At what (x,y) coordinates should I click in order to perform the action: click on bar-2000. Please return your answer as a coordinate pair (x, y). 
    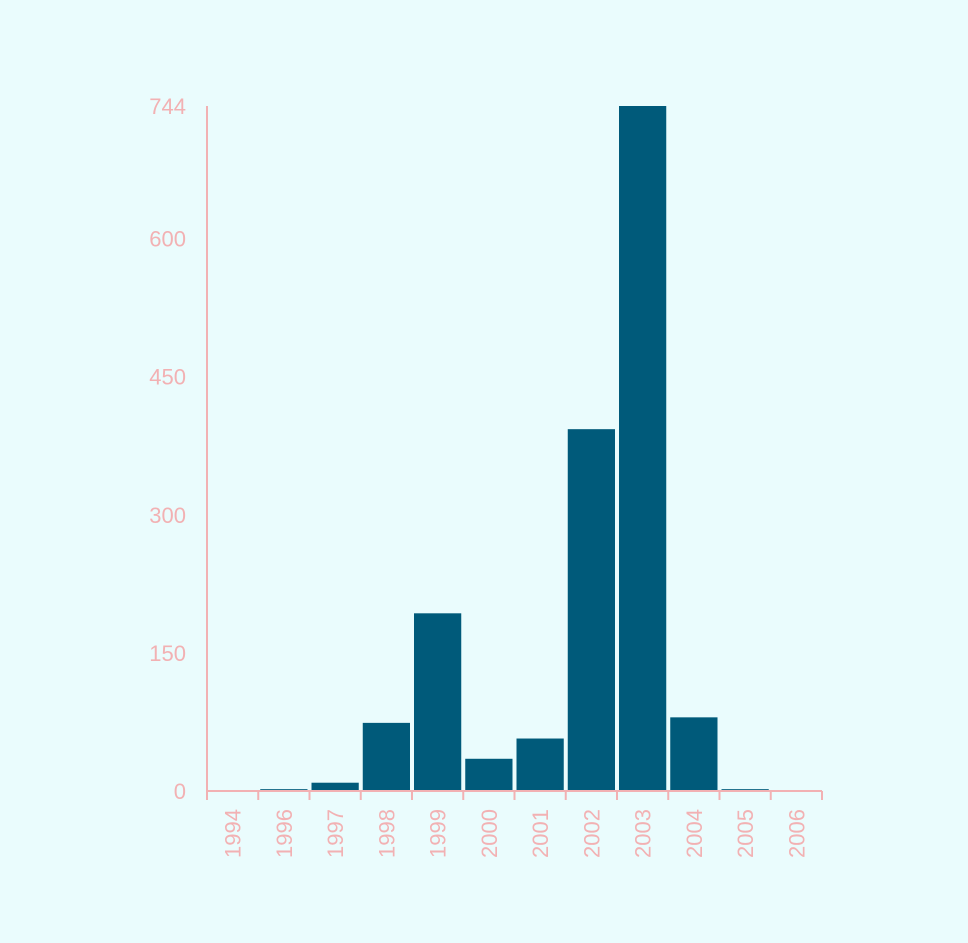
    Looking at the image, I should click on (489, 774).